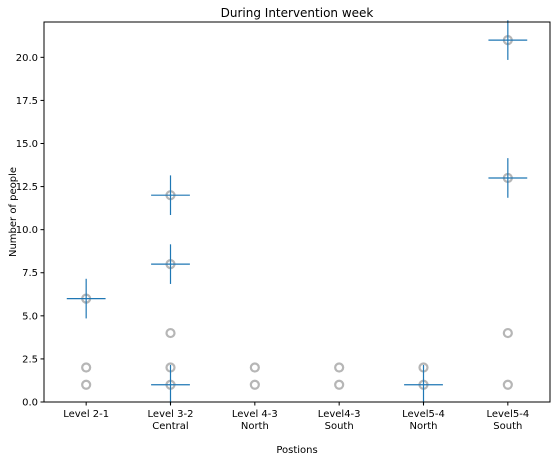 The image size is (559, 462). I want to click on y-tick-label: 17.5, so click(27, 101).